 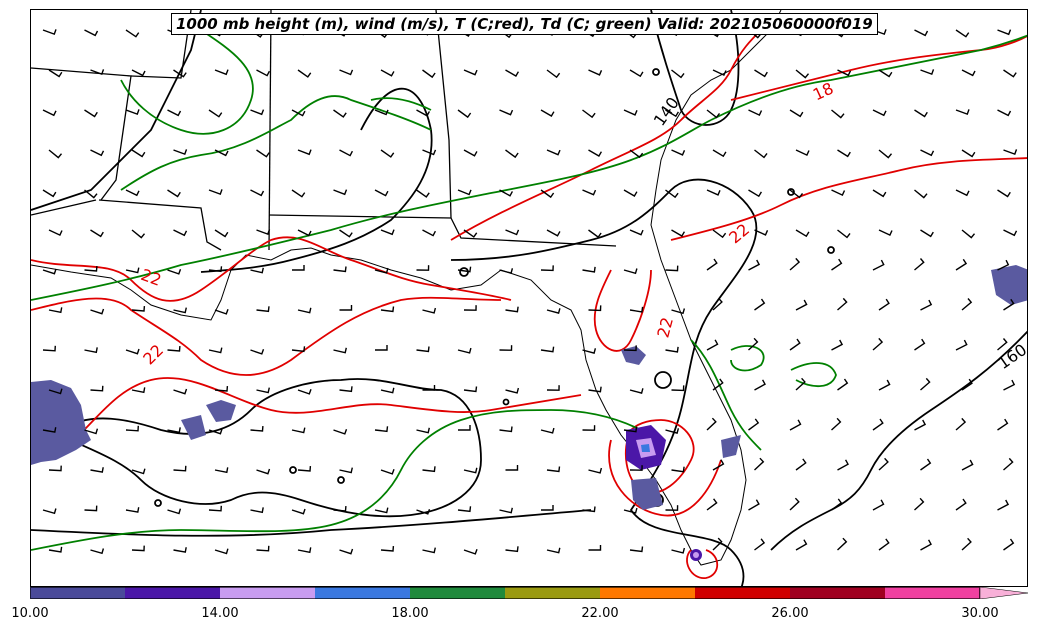 I want to click on colorbar-tick-label: 26.00, so click(x=790, y=613).